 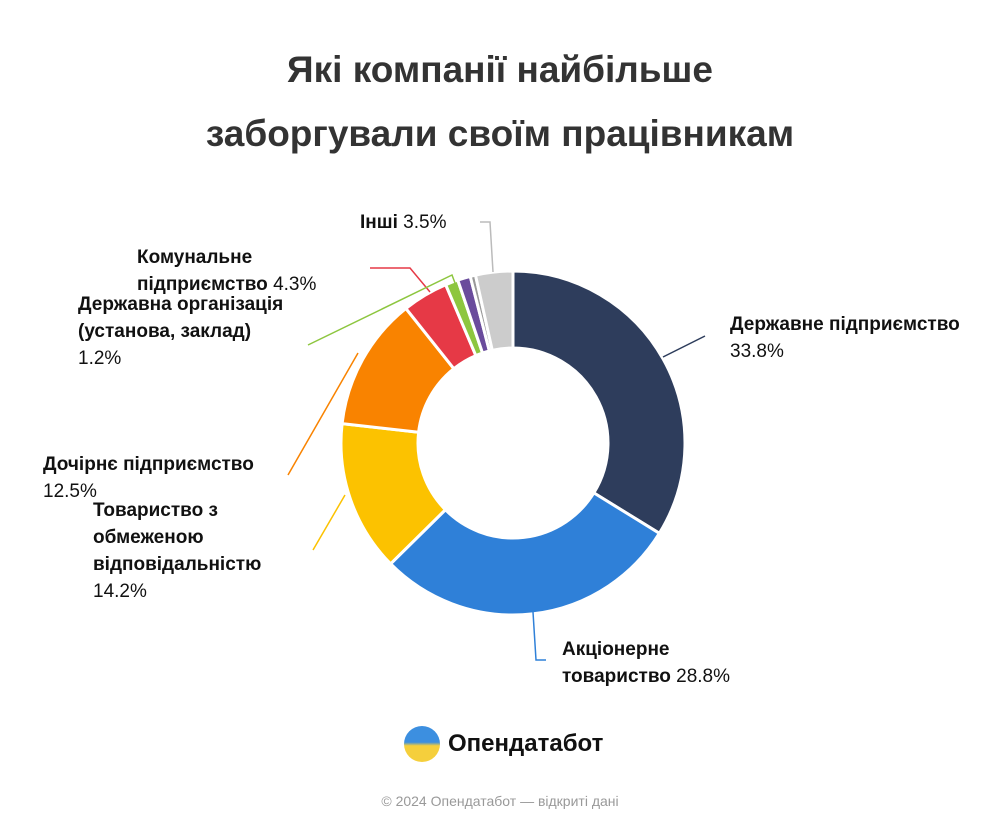 What do you see at coordinates (500, 69) in the screenshot?
I see `title-line-1: Які компанії найбільше` at bounding box center [500, 69].